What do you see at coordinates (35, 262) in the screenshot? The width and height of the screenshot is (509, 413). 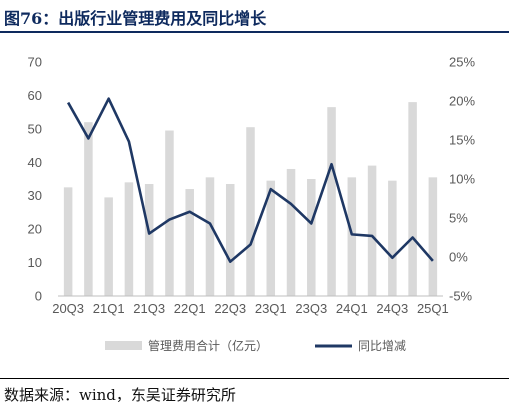 I see `left-tick-label: 10` at bounding box center [35, 262].